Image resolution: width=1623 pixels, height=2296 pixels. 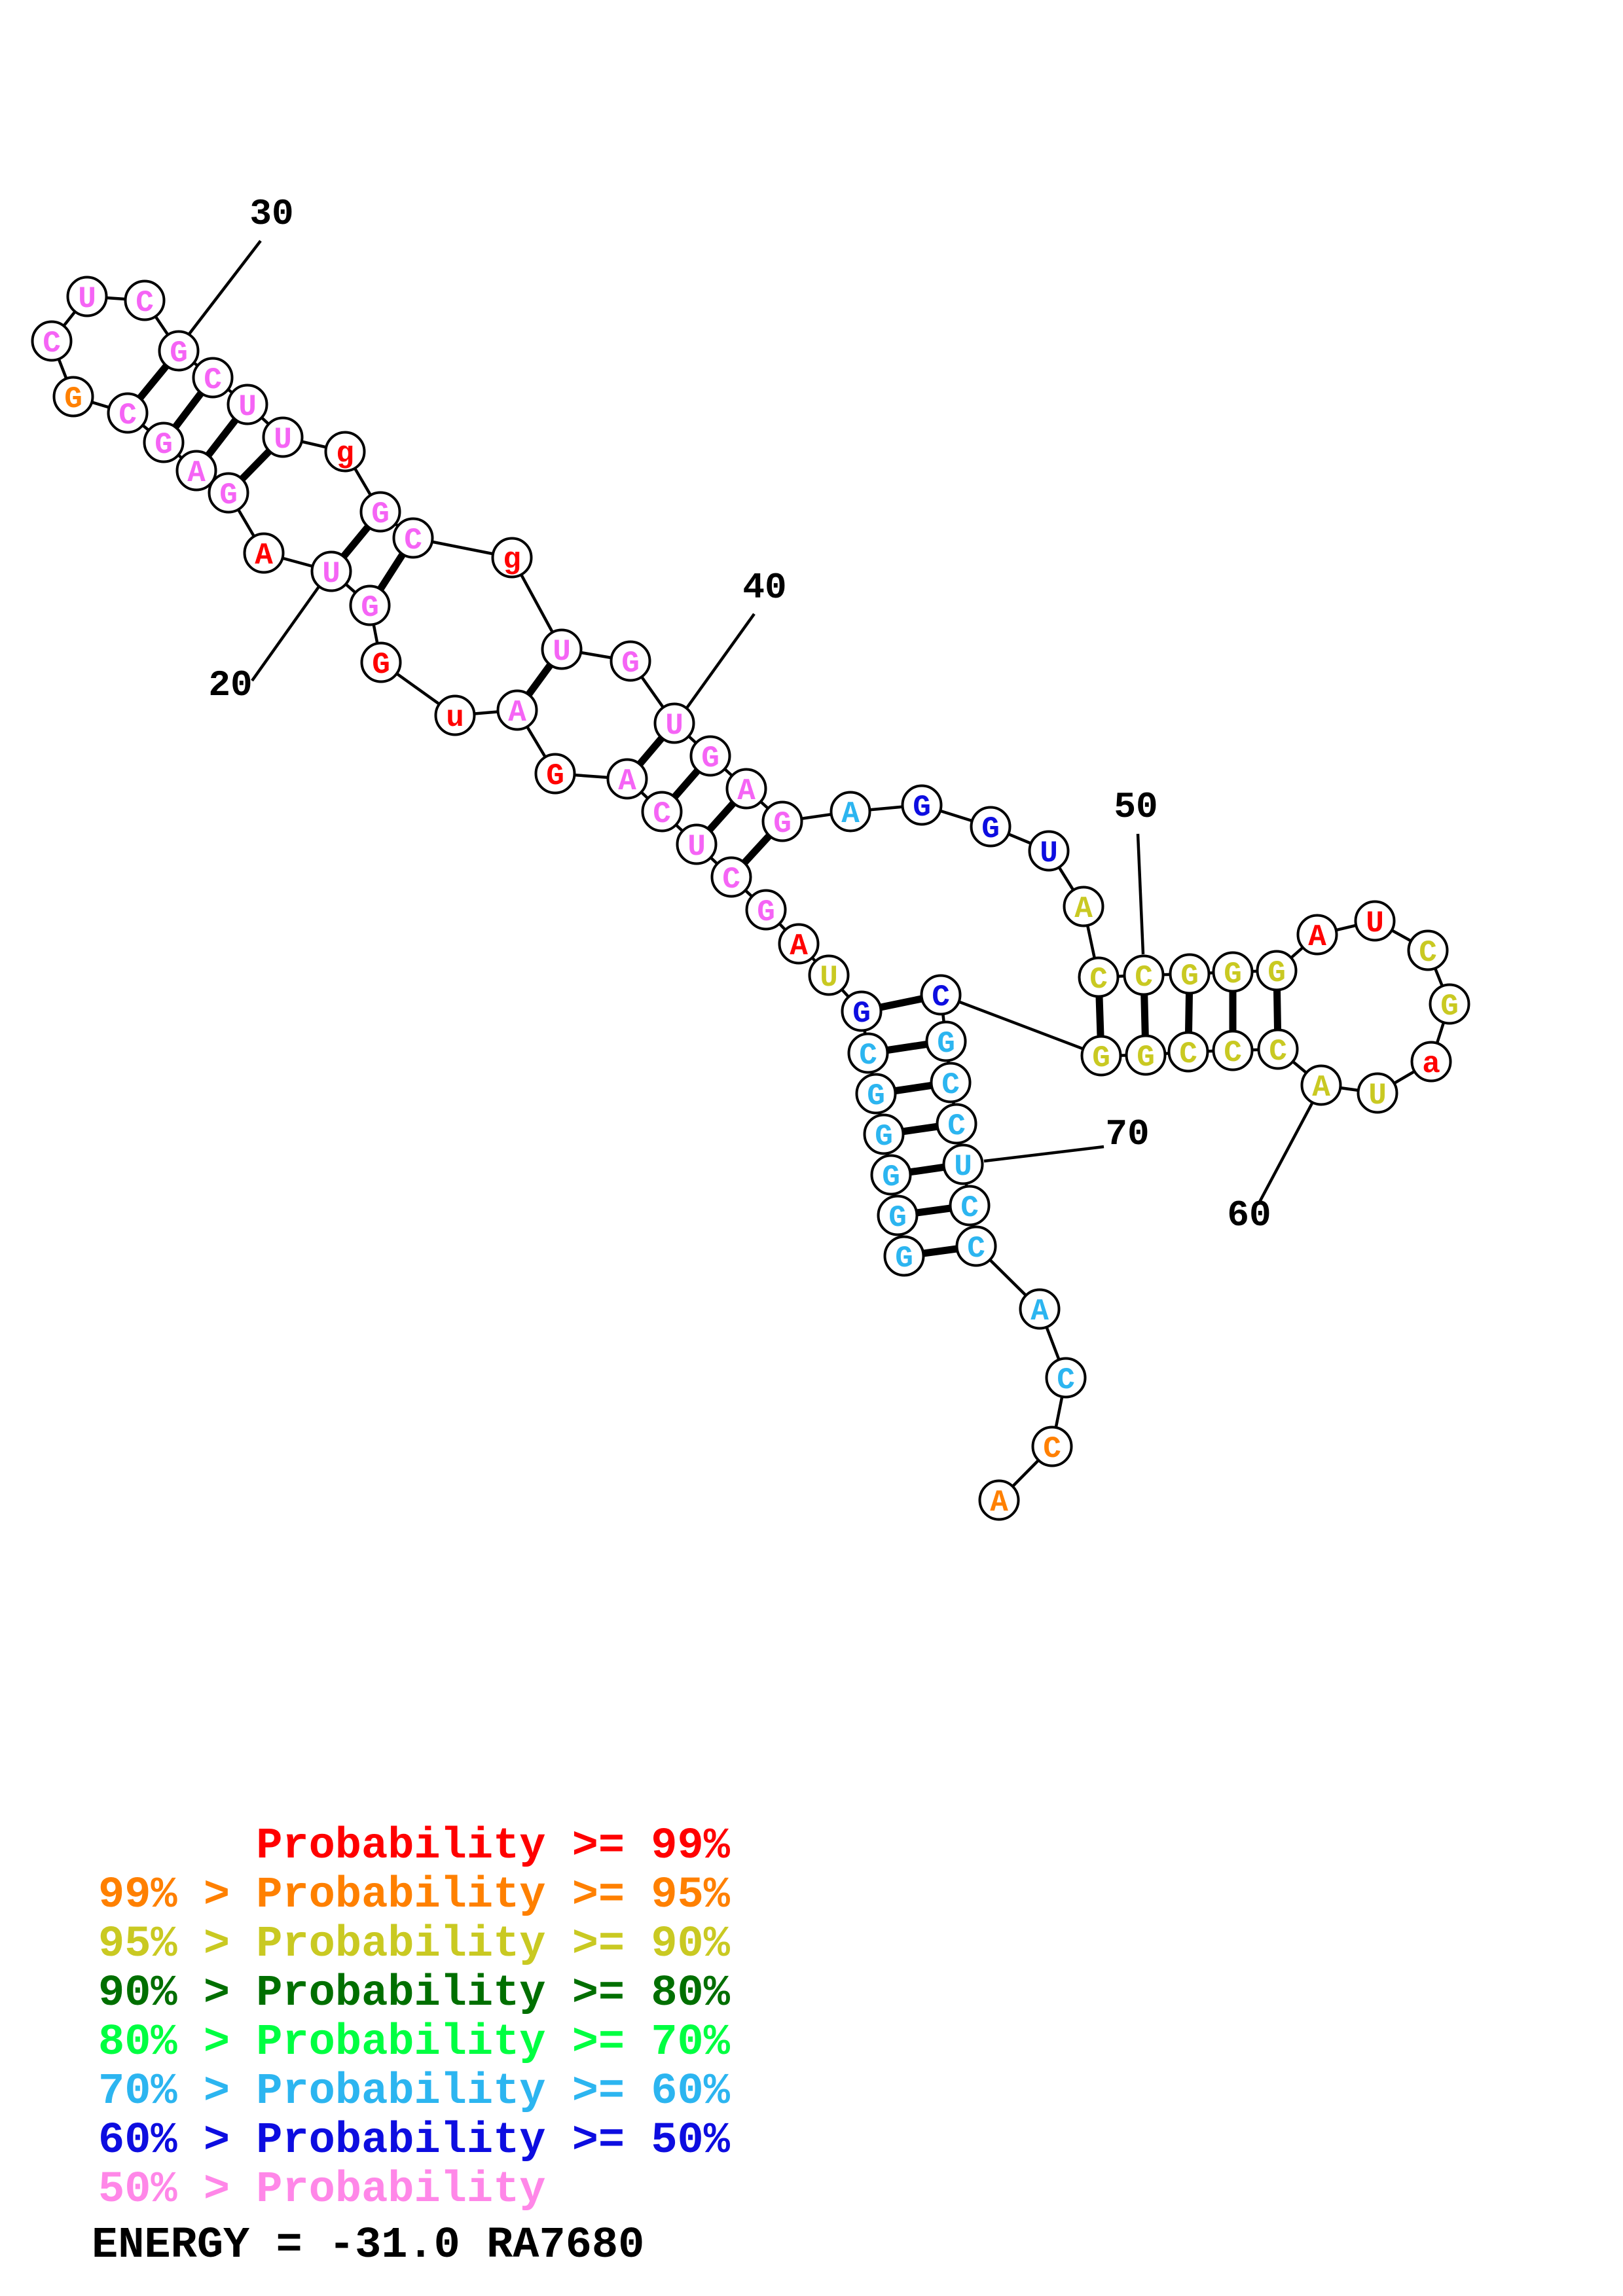 What do you see at coordinates (512, 560) in the screenshot?
I see `base-letter-37: g` at bounding box center [512, 560].